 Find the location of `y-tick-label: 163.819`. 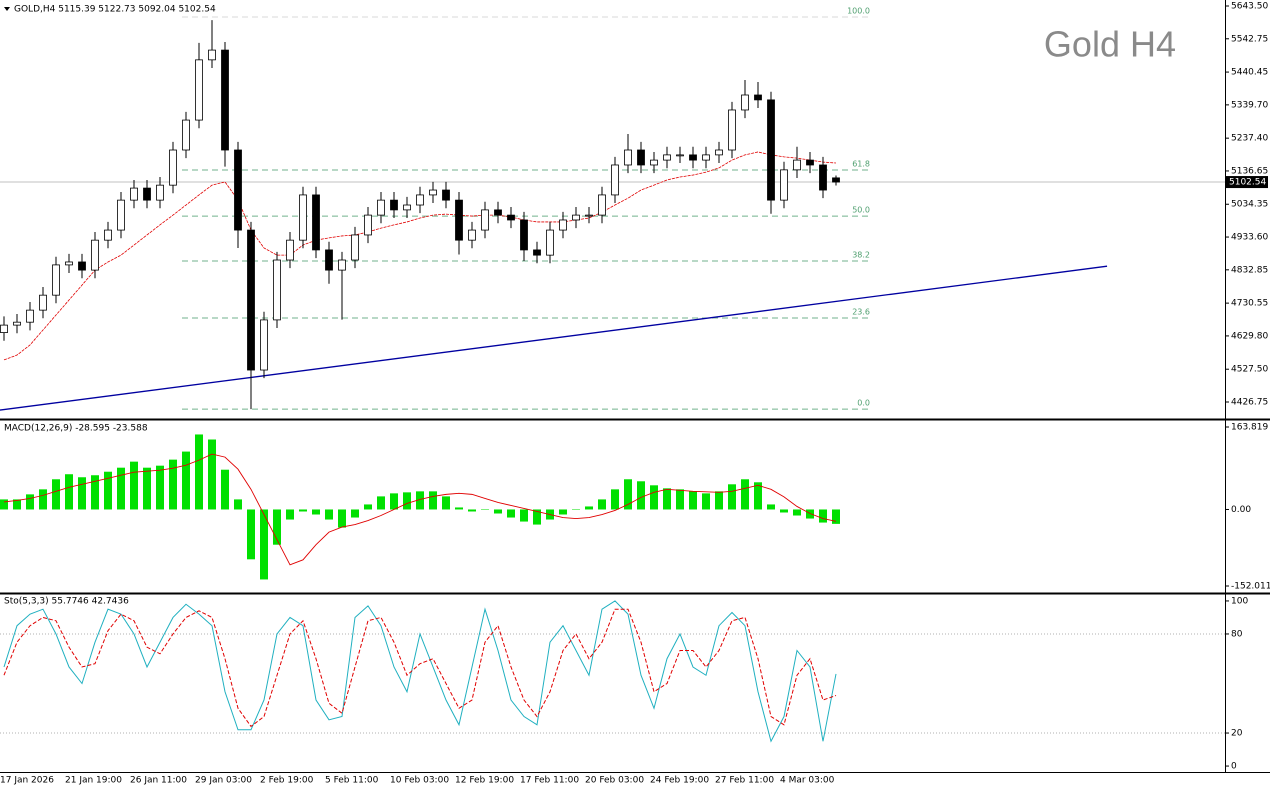

y-tick-label: 163.819 is located at coordinates (1249, 428).